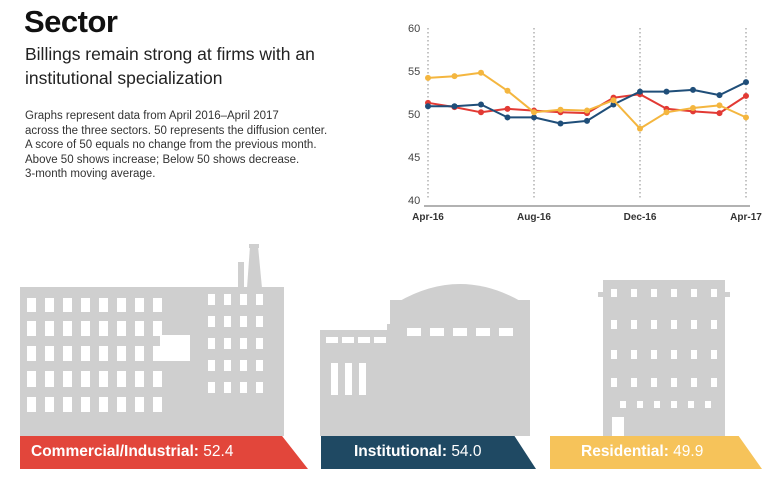 The width and height of the screenshot is (783, 486). I want to click on residential-building-icon, so click(664, 358).